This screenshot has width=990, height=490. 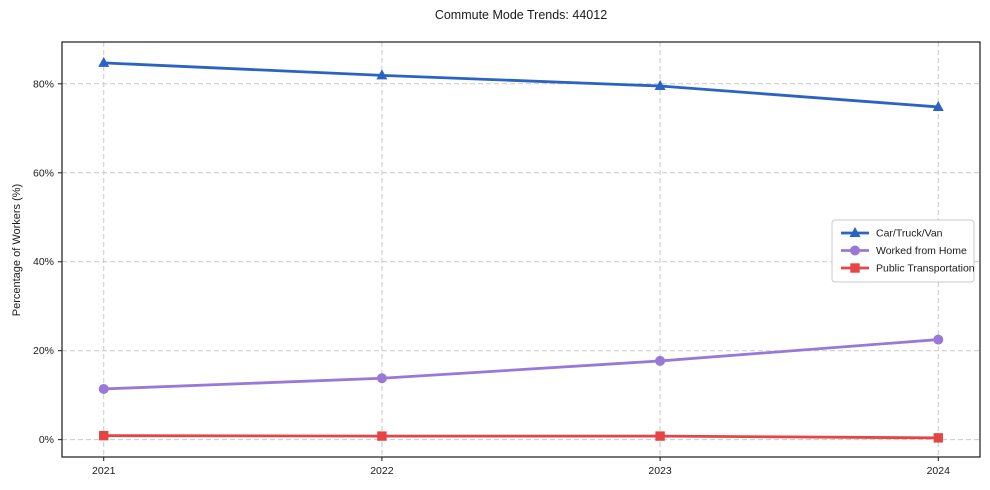 What do you see at coordinates (921, 251) in the screenshot?
I see `legend-label: Worked from Home` at bounding box center [921, 251].